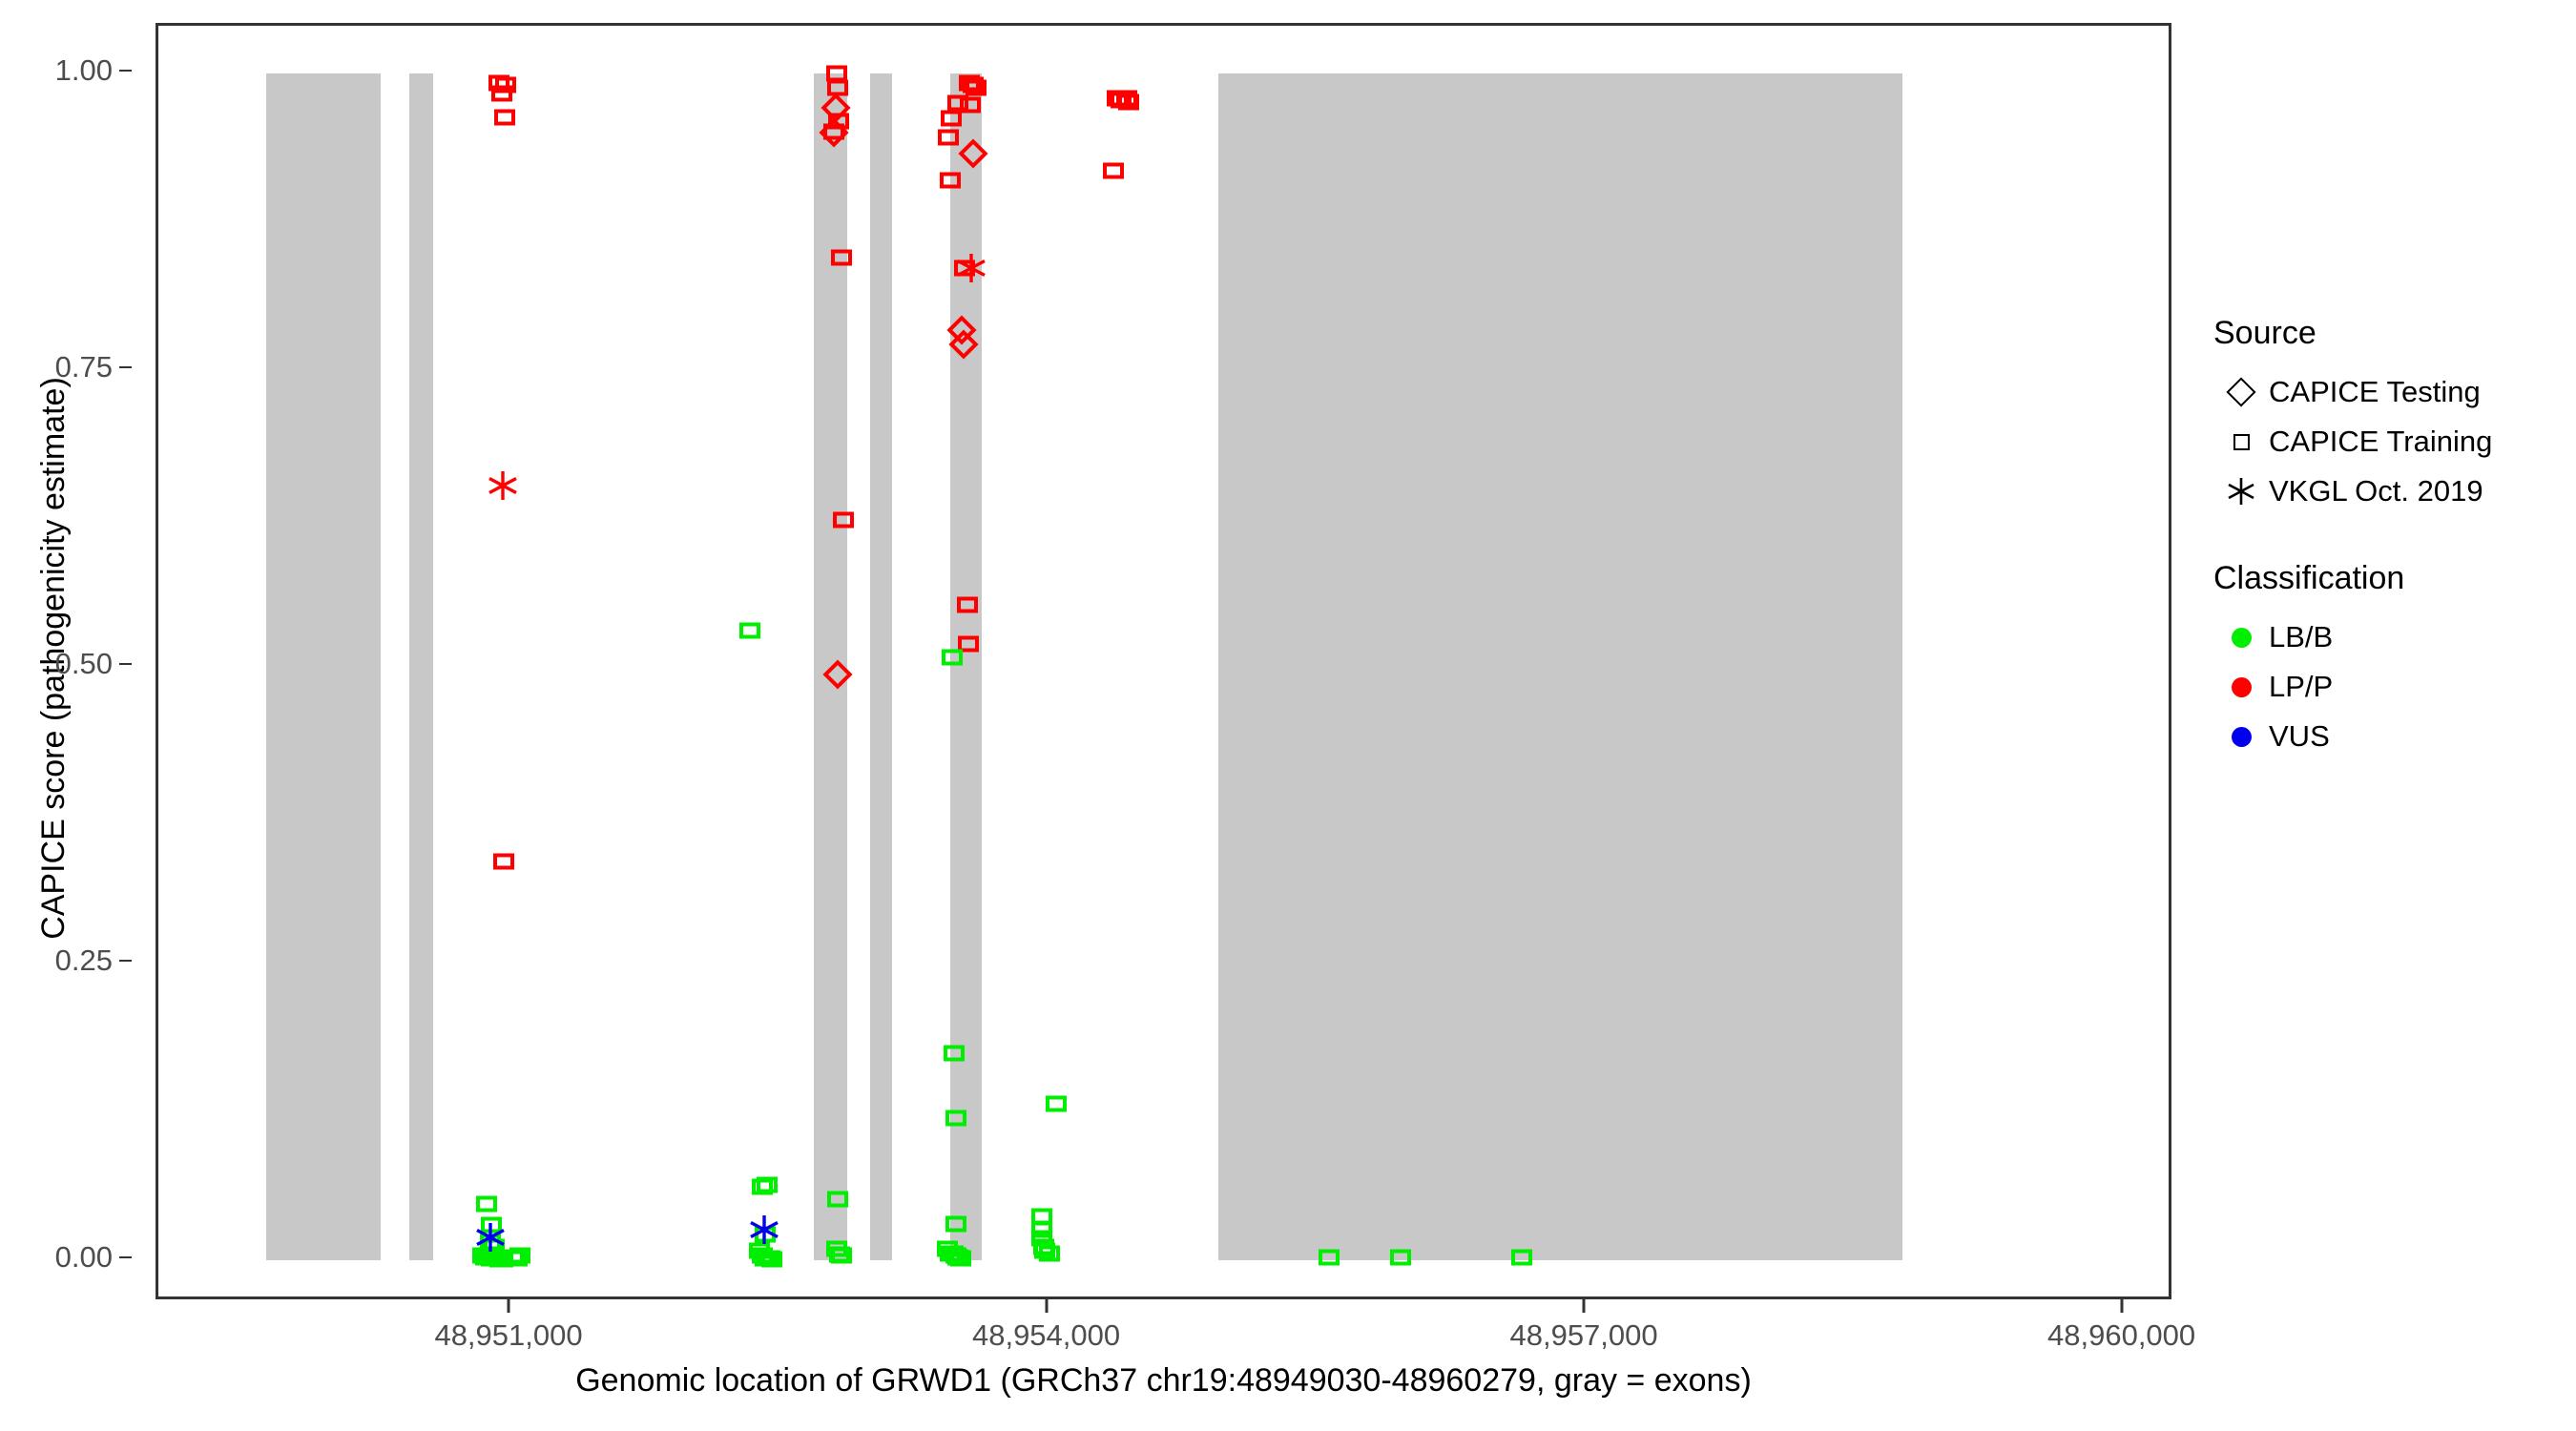 This screenshot has width=2576, height=1431. I want to click on y-tick-label: 0.25, so click(83, 961).